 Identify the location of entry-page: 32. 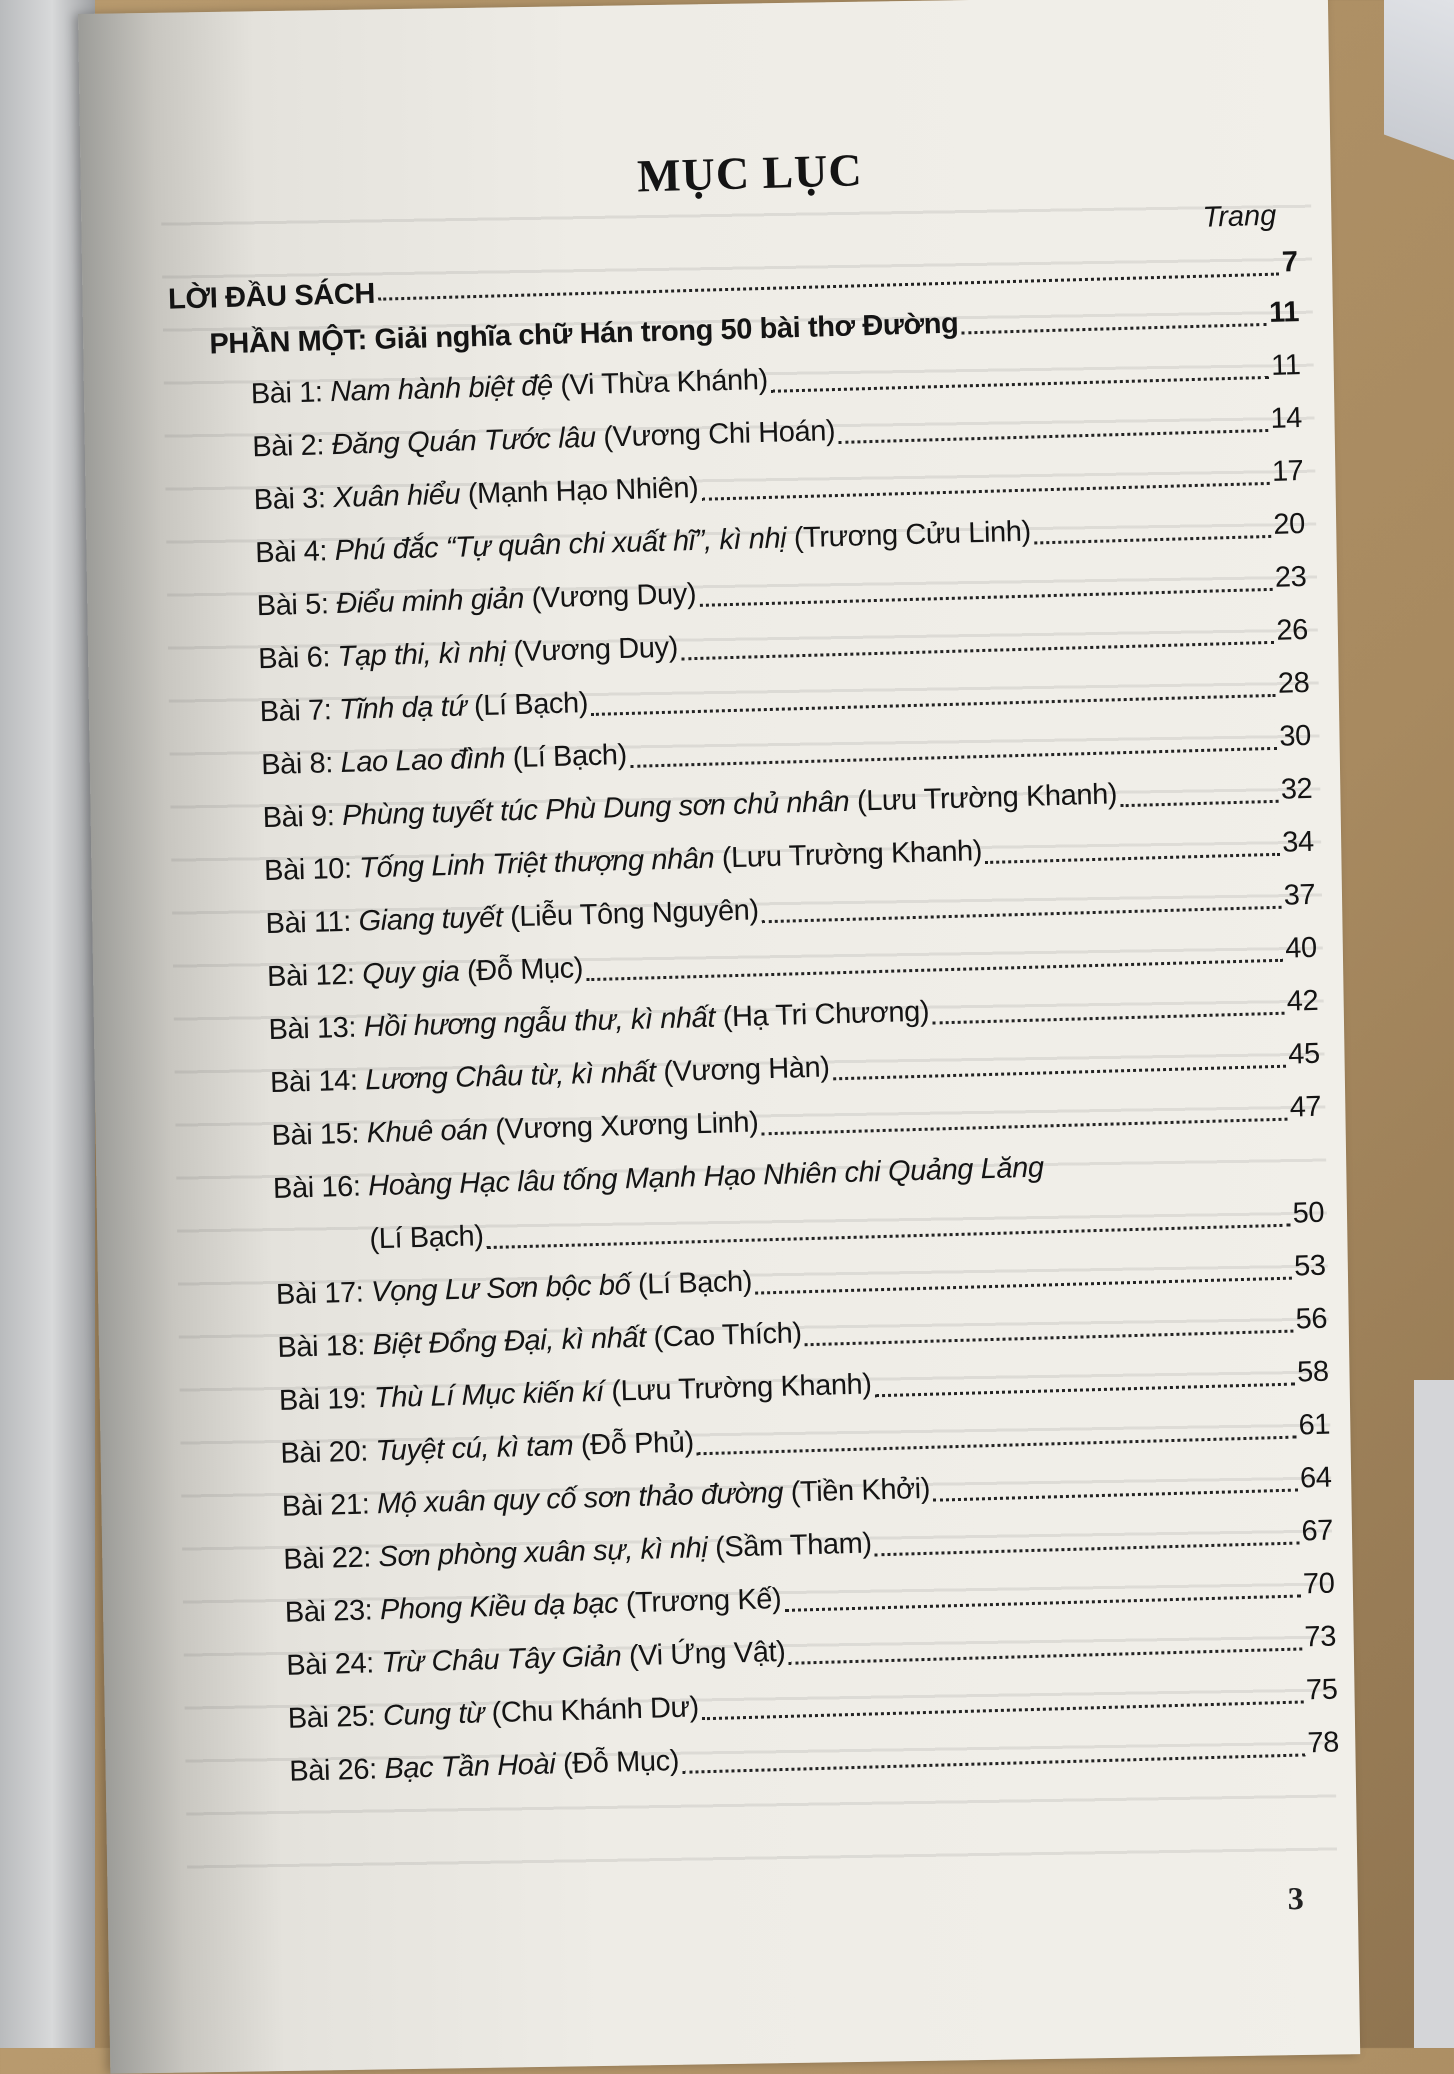
(1296, 789).